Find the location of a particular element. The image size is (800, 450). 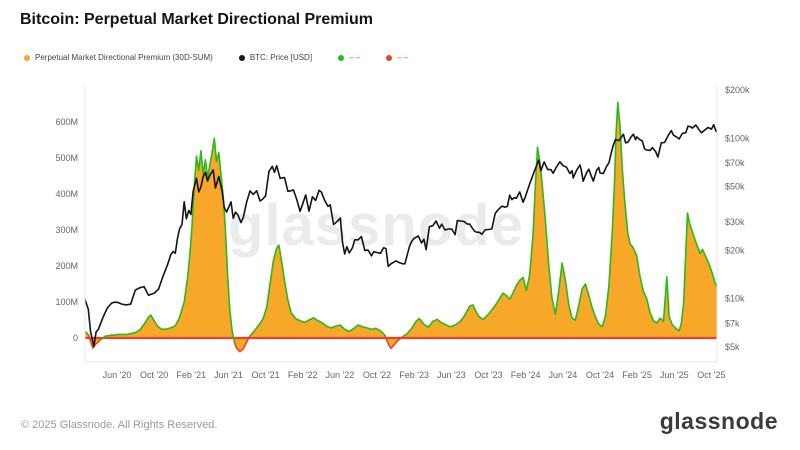

right-axis-tick: $20k is located at coordinates (735, 250).